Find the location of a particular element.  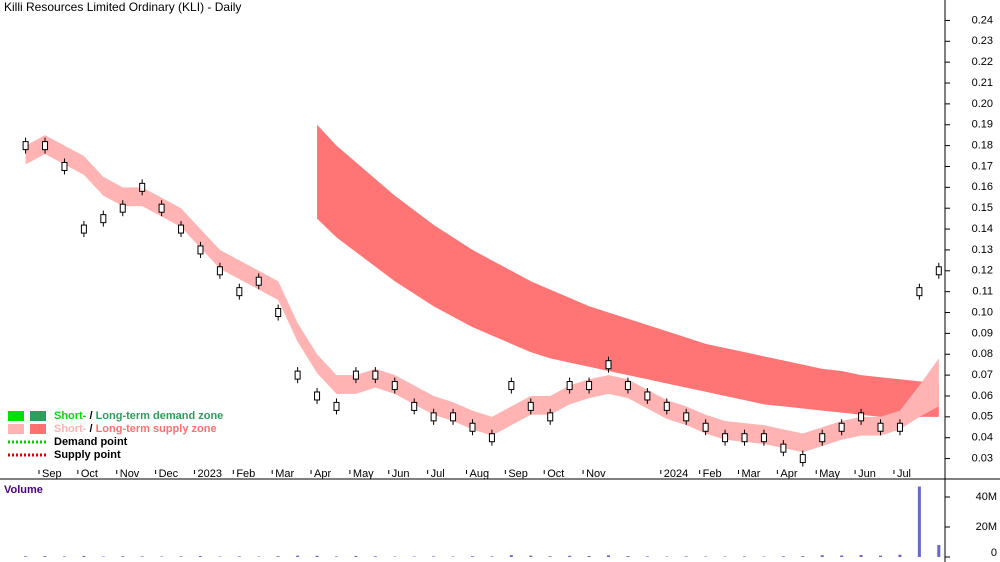

y-tick-label: 0.05 is located at coordinates (982, 417).